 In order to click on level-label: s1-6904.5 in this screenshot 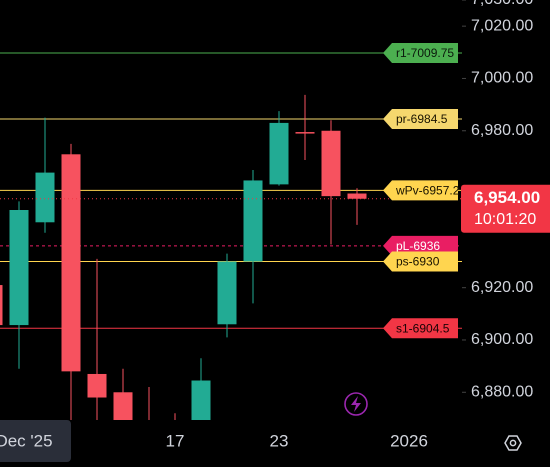, I will do `click(423, 328)`.